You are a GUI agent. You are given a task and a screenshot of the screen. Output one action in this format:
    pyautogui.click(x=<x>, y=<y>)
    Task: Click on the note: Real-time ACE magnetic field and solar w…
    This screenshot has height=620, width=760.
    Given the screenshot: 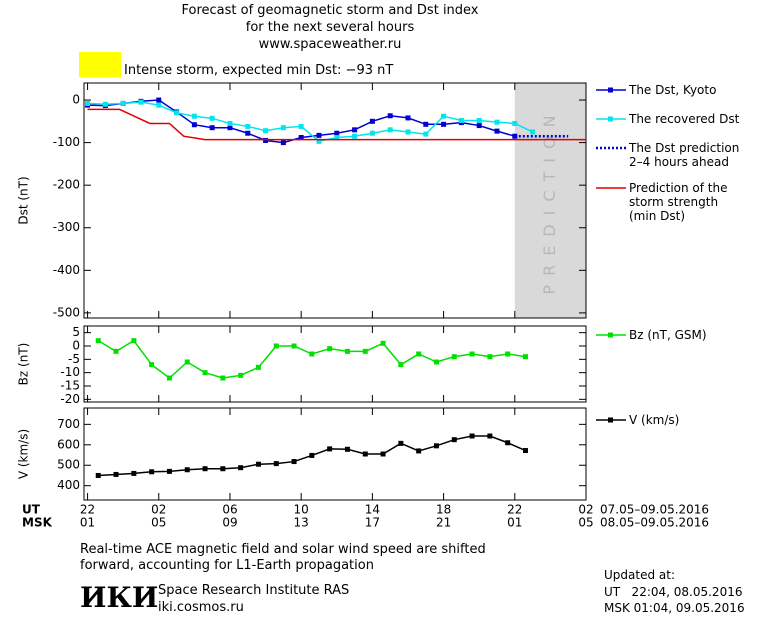 What is the action you would take?
    pyautogui.click(x=283, y=557)
    